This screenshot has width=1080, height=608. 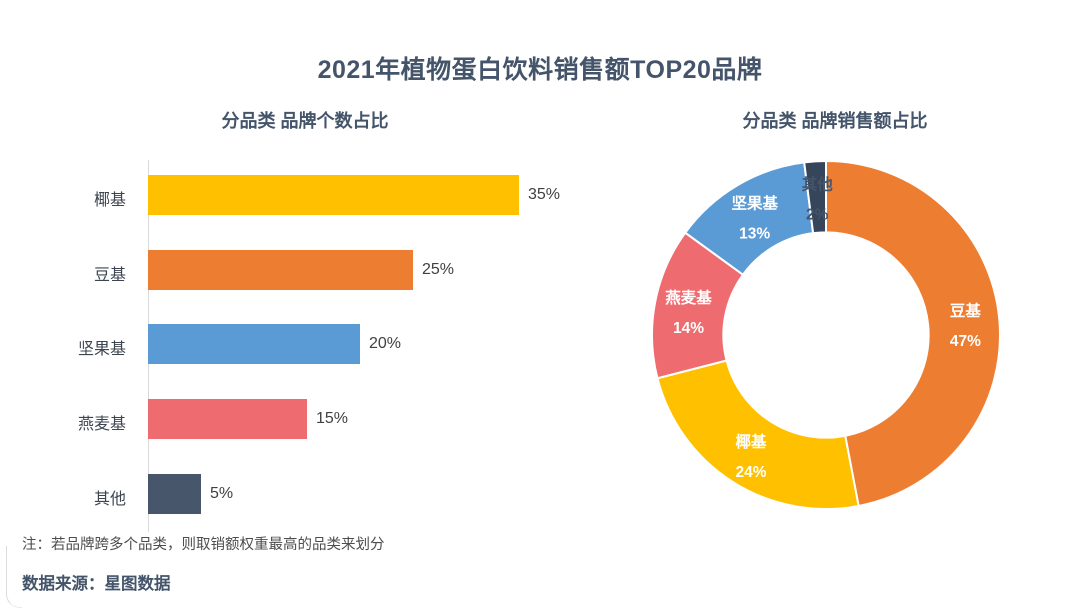 I want to click on donut-slice-name-label: 其他, so click(x=818, y=183).